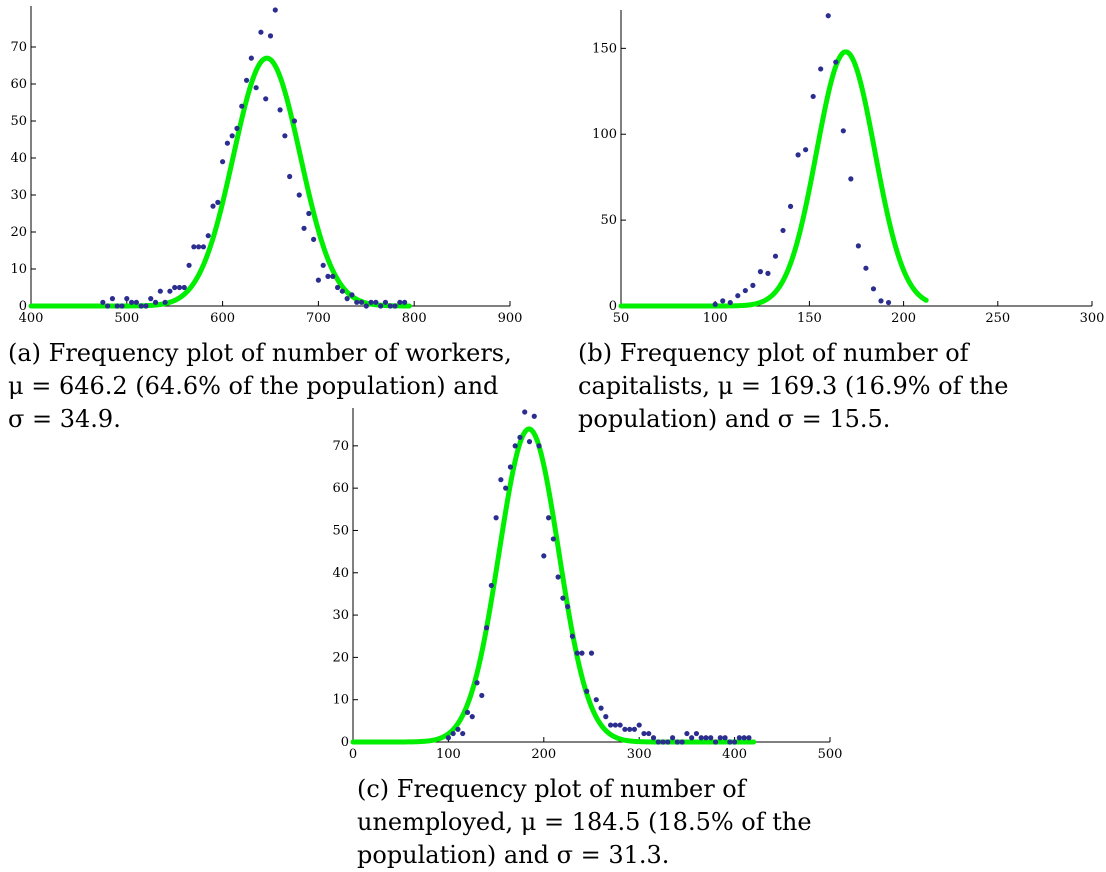 The width and height of the screenshot is (1106, 872). Describe the element at coordinates (604, 134) in the screenshot. I see `y-tick-label: 100` at that location.